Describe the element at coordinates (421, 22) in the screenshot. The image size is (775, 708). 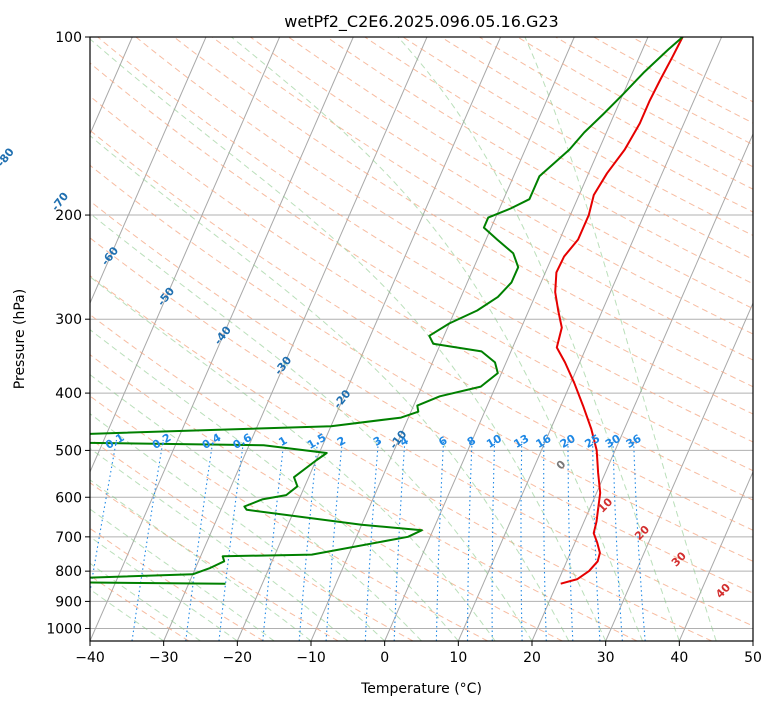
I see `chart-title: wetPf2_C2E6.2025.096.05.16.G23` at that location.